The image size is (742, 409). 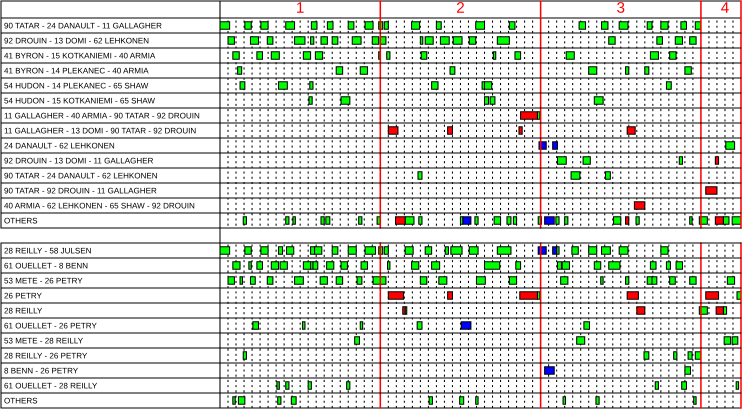 What do you see at coordinates (46, 355) in the screenshot?
I see `y-tick-label: 28 REILLY - 26 PETRY` at bounding box center [46, 355].